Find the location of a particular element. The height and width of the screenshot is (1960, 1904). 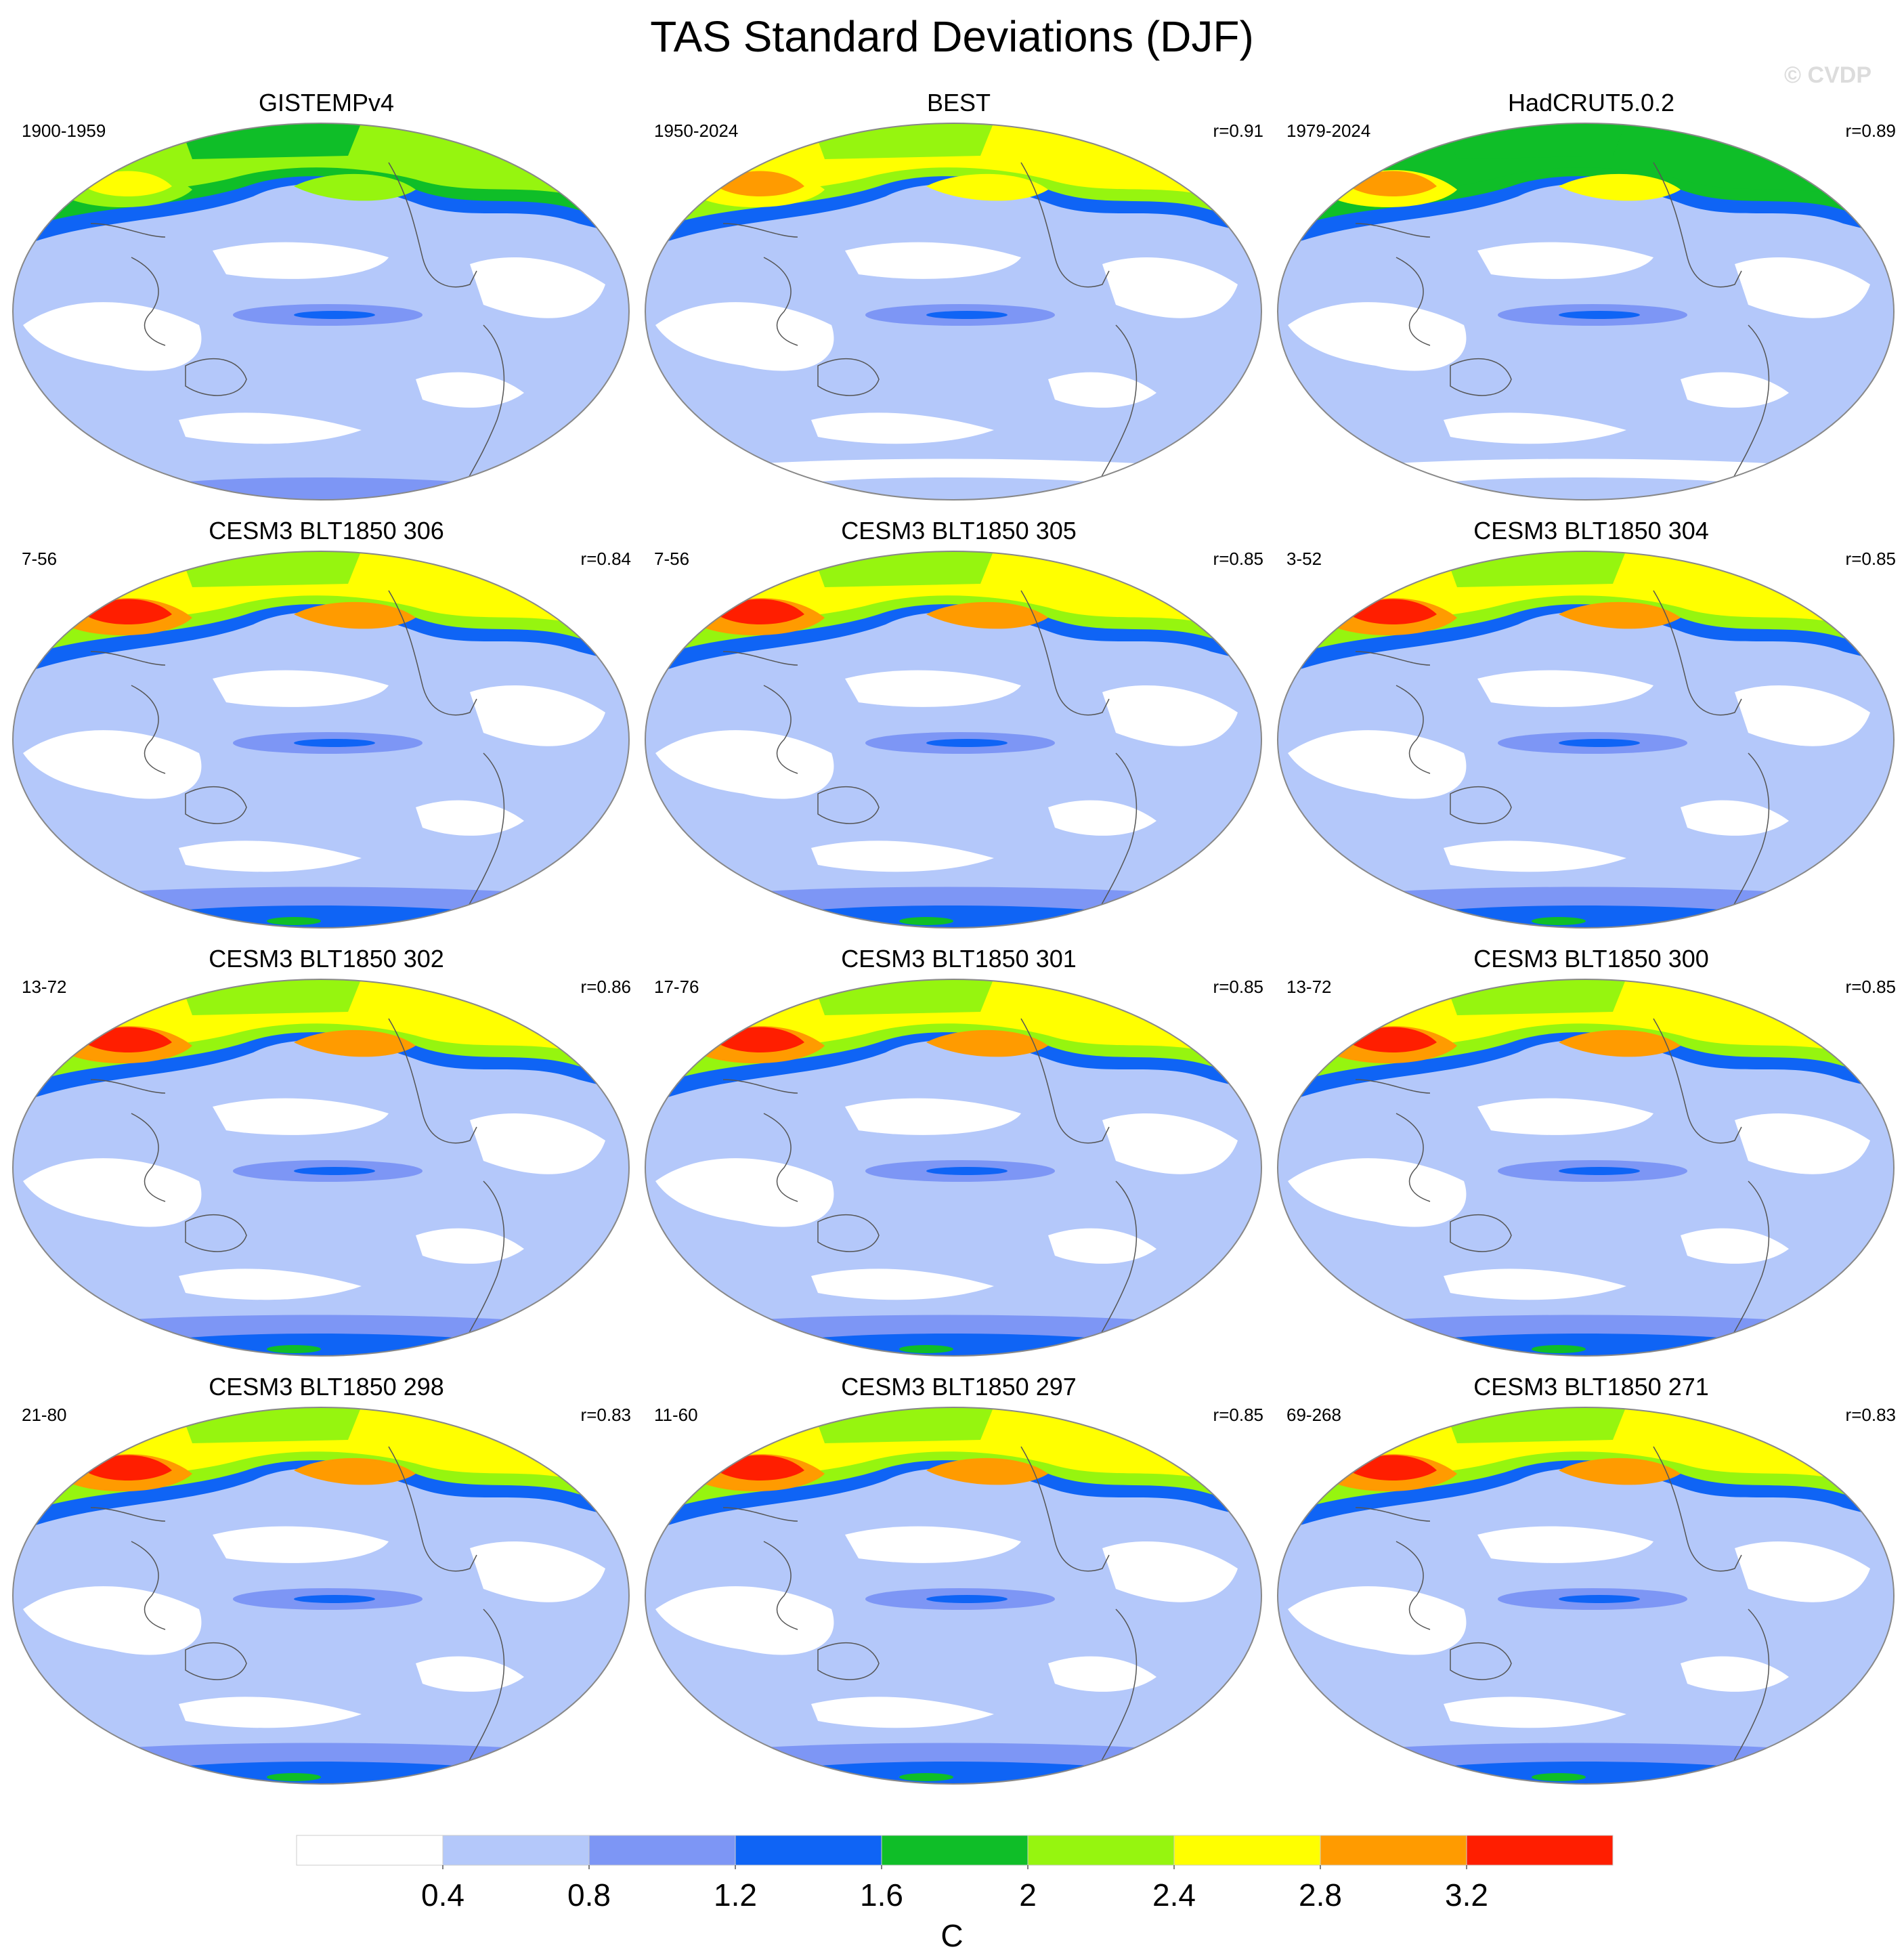

panel-title: CESM3 BLT1850 305 is located at coordinates (959, 531).